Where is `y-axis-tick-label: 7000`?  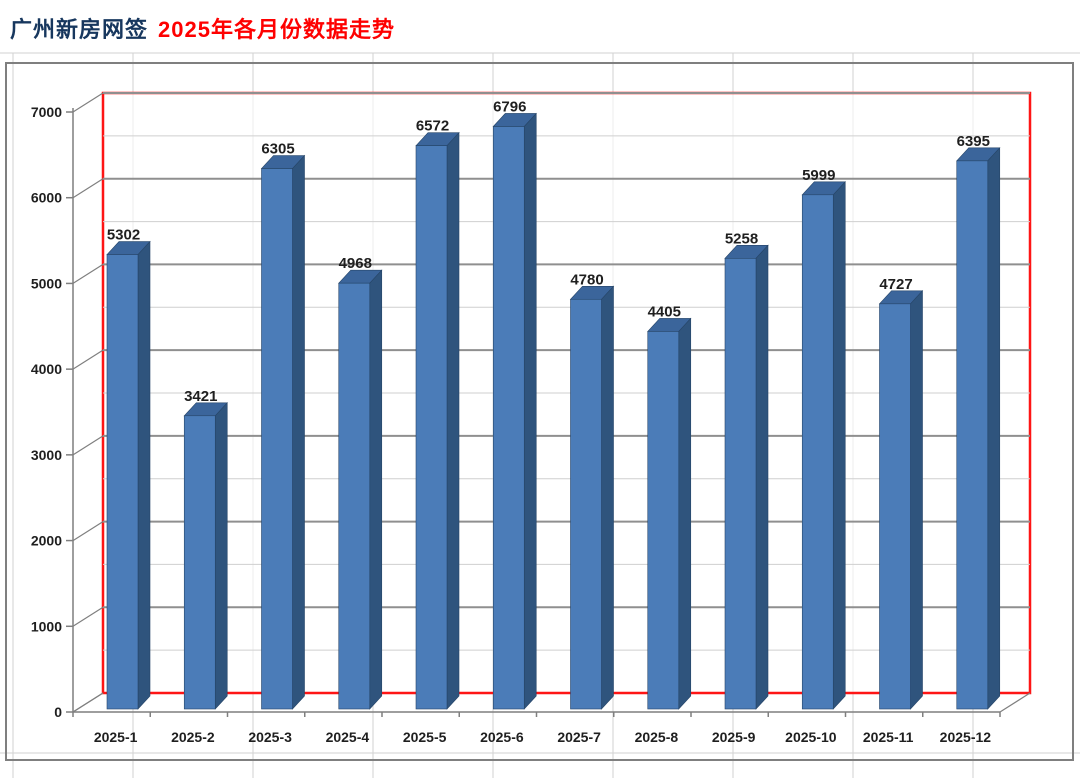
y-axis-tick-label: 7000 is located at coordinates (46, 112).